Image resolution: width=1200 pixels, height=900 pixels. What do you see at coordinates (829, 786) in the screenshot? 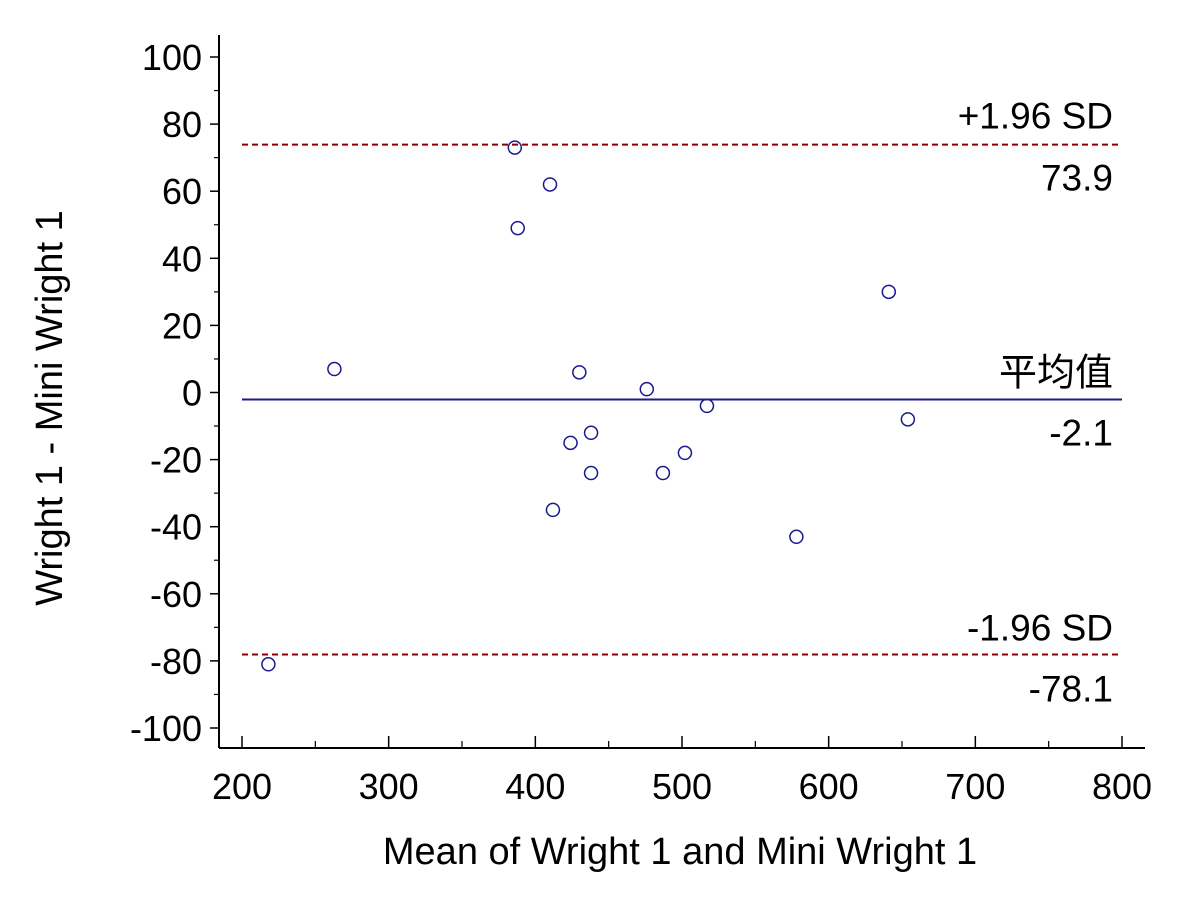
I see `x-tick-label: 600` at bounding box center [829, 786].